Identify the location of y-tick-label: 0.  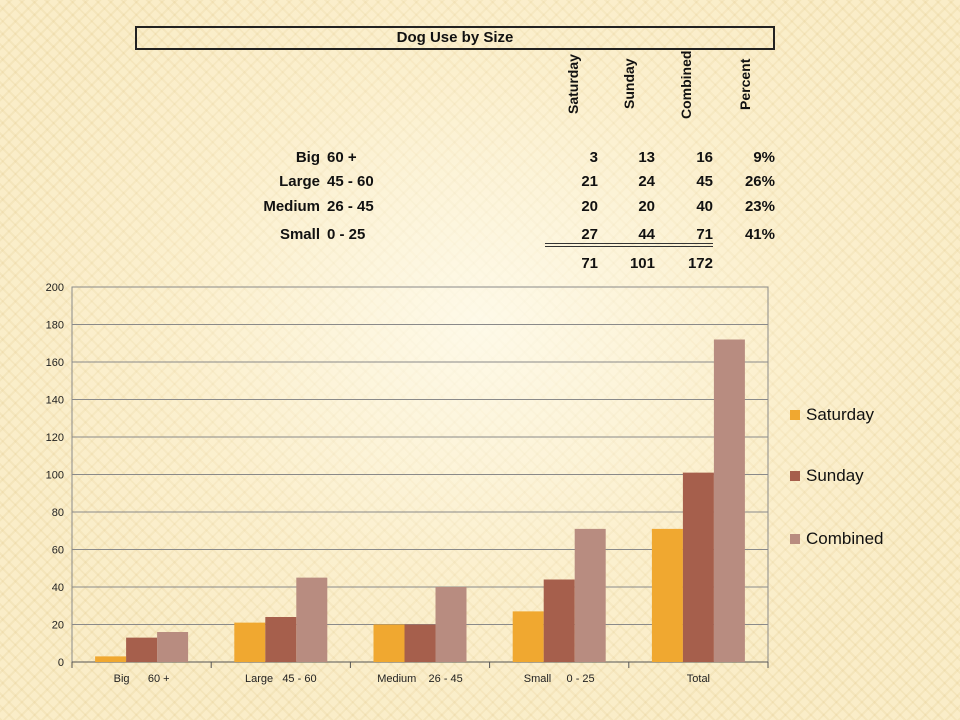
(61, 663).